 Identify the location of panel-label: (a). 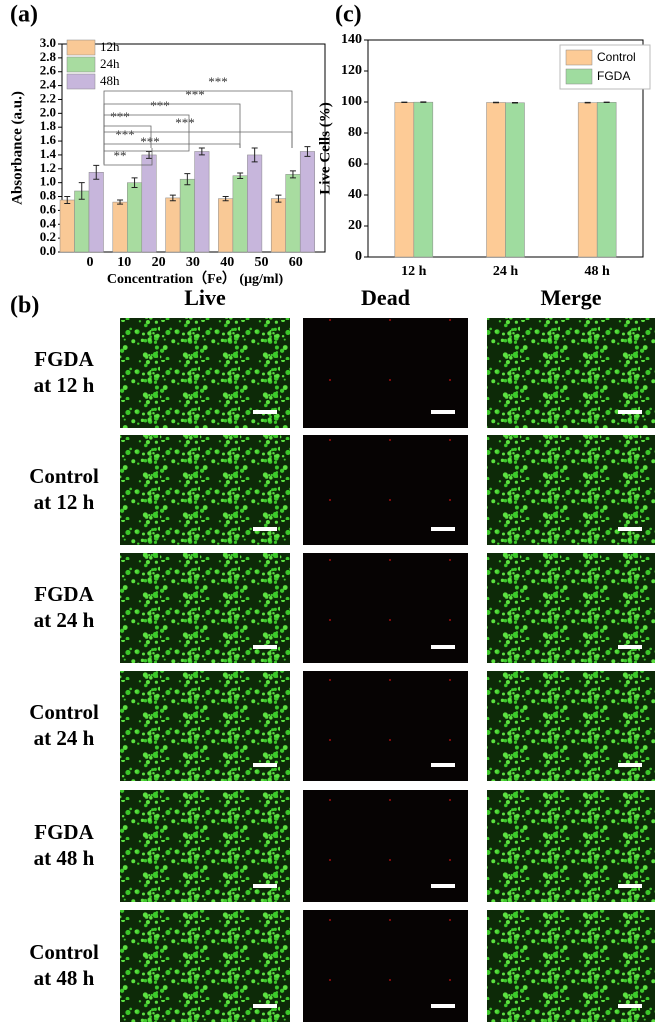
(24, 15).